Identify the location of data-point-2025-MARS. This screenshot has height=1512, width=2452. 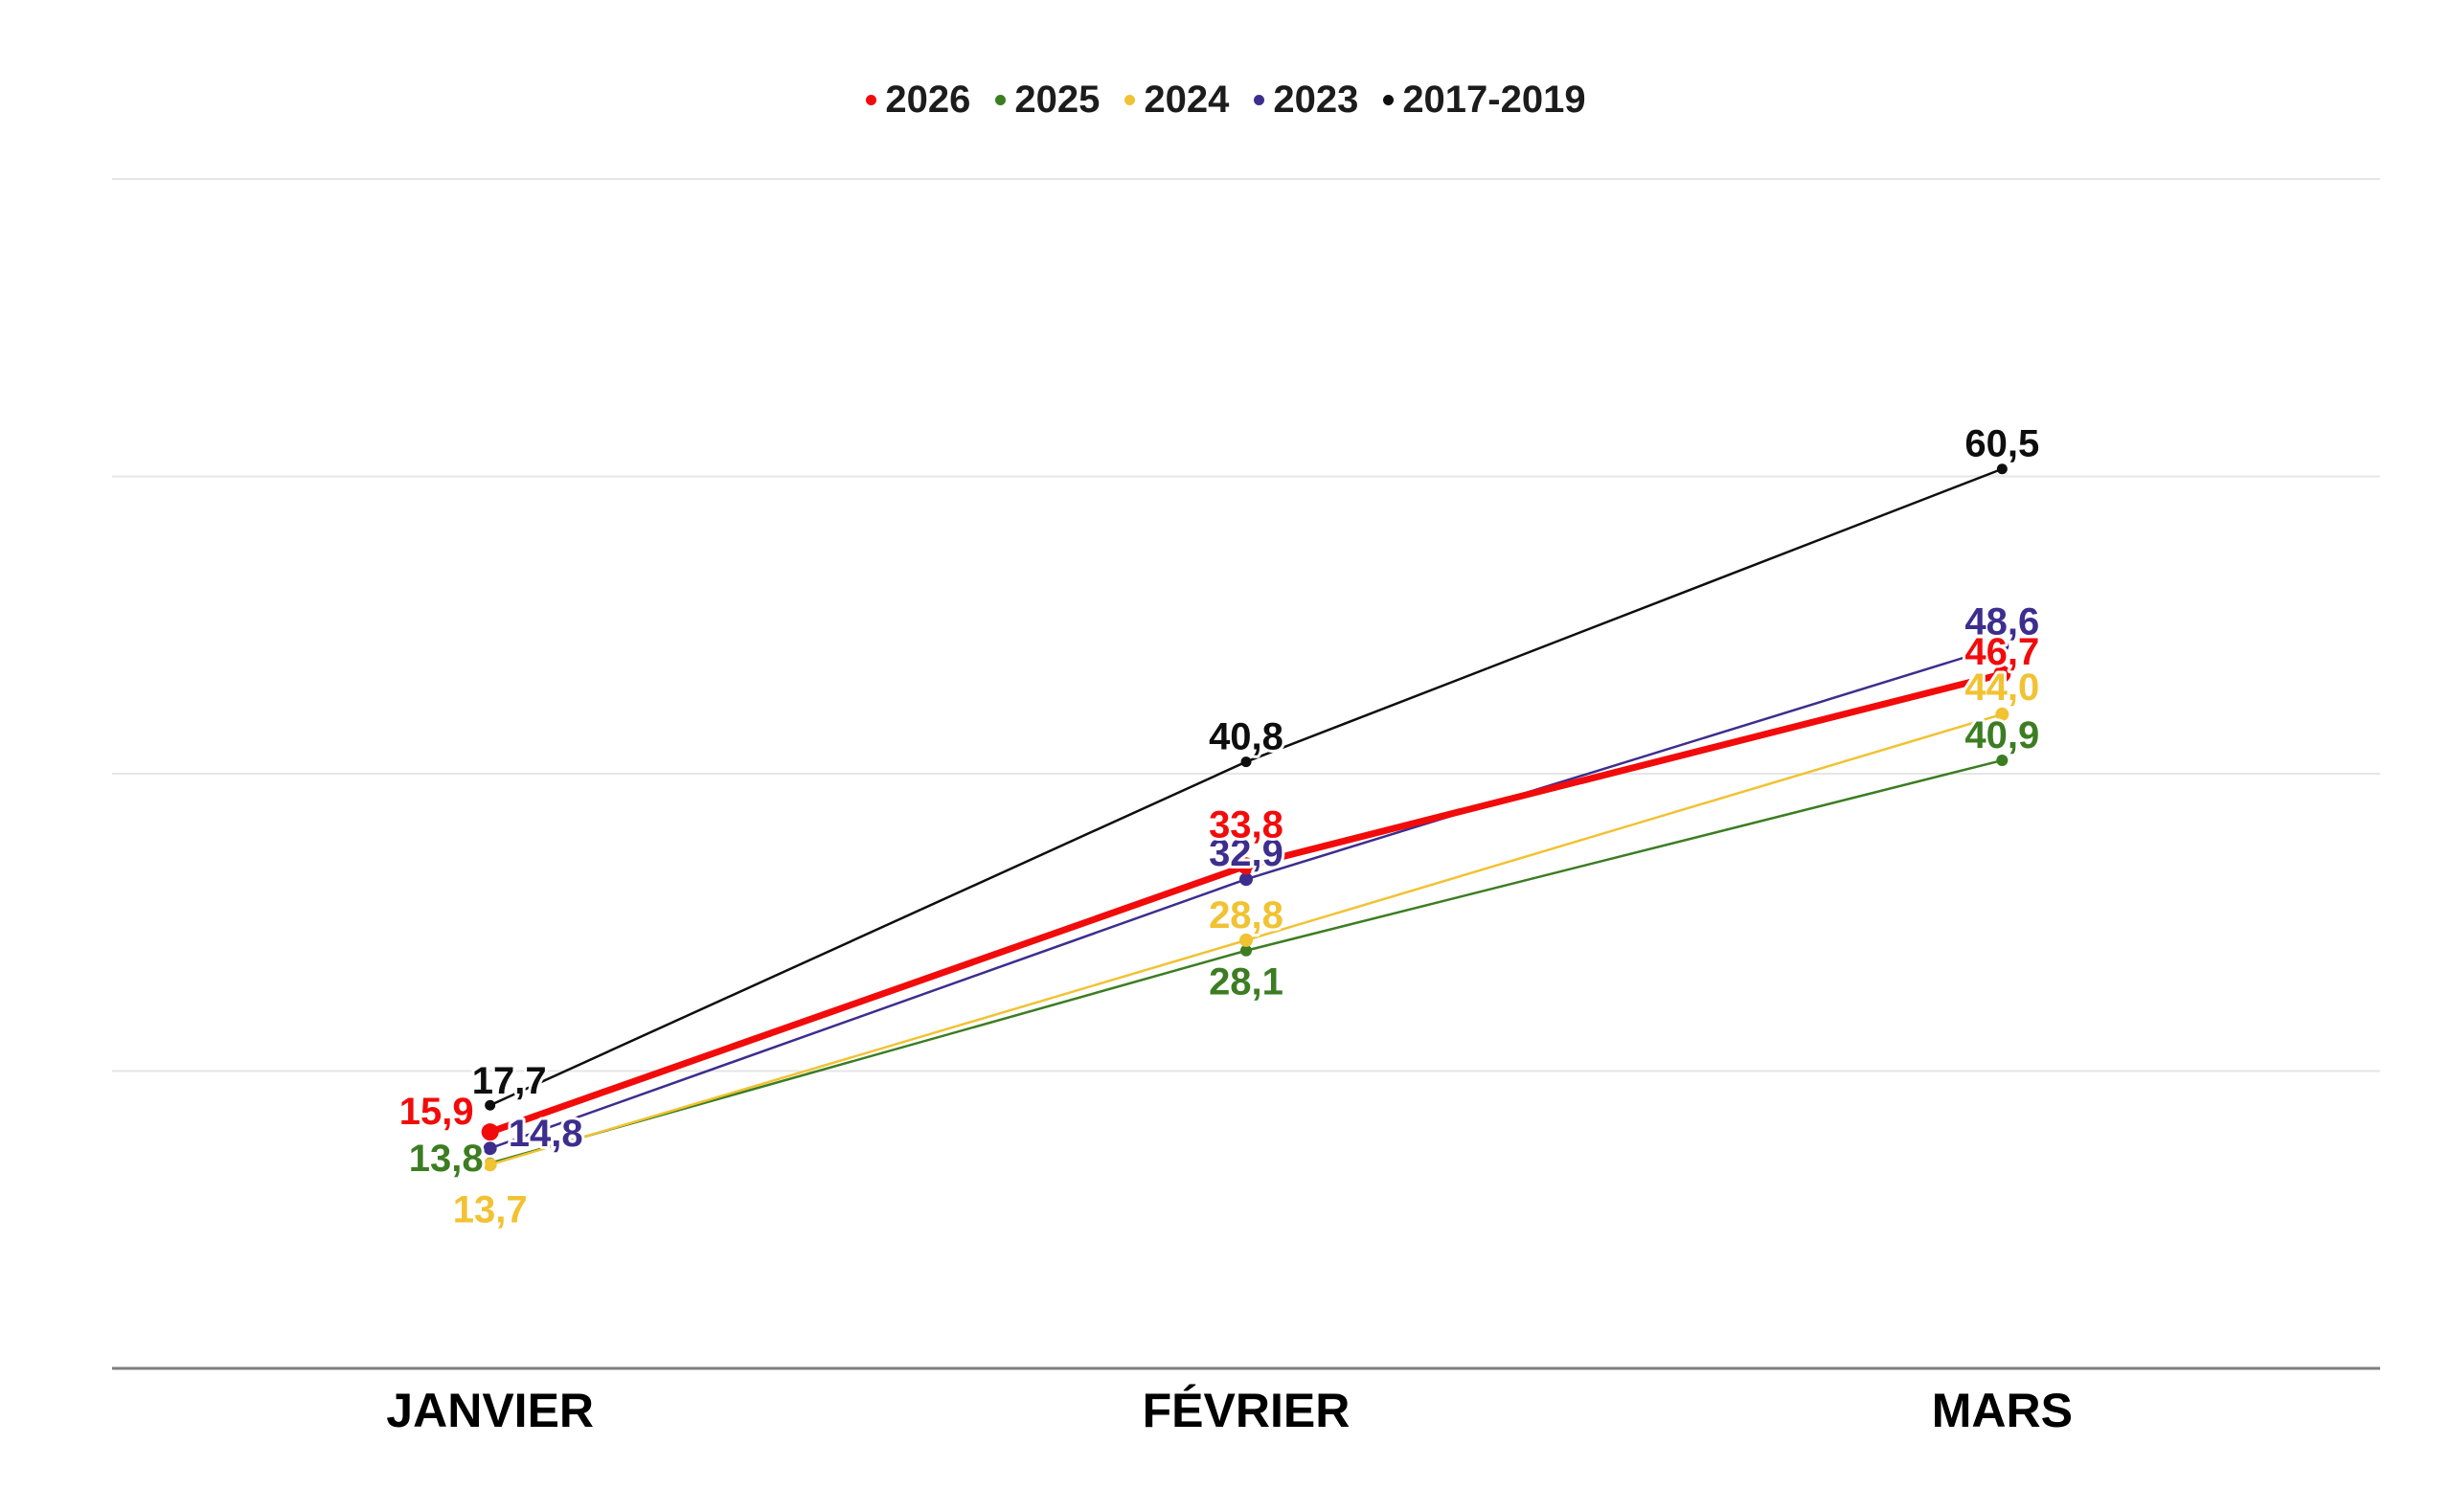
(2002, 761).